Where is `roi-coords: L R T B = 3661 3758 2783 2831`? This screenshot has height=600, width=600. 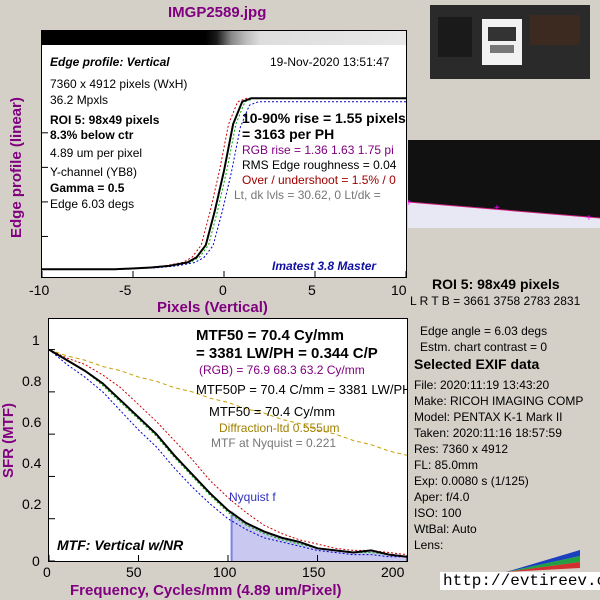
roi-coords: L R T B = 3661 3758 2783 2831 is located at coordinates (495, 301).